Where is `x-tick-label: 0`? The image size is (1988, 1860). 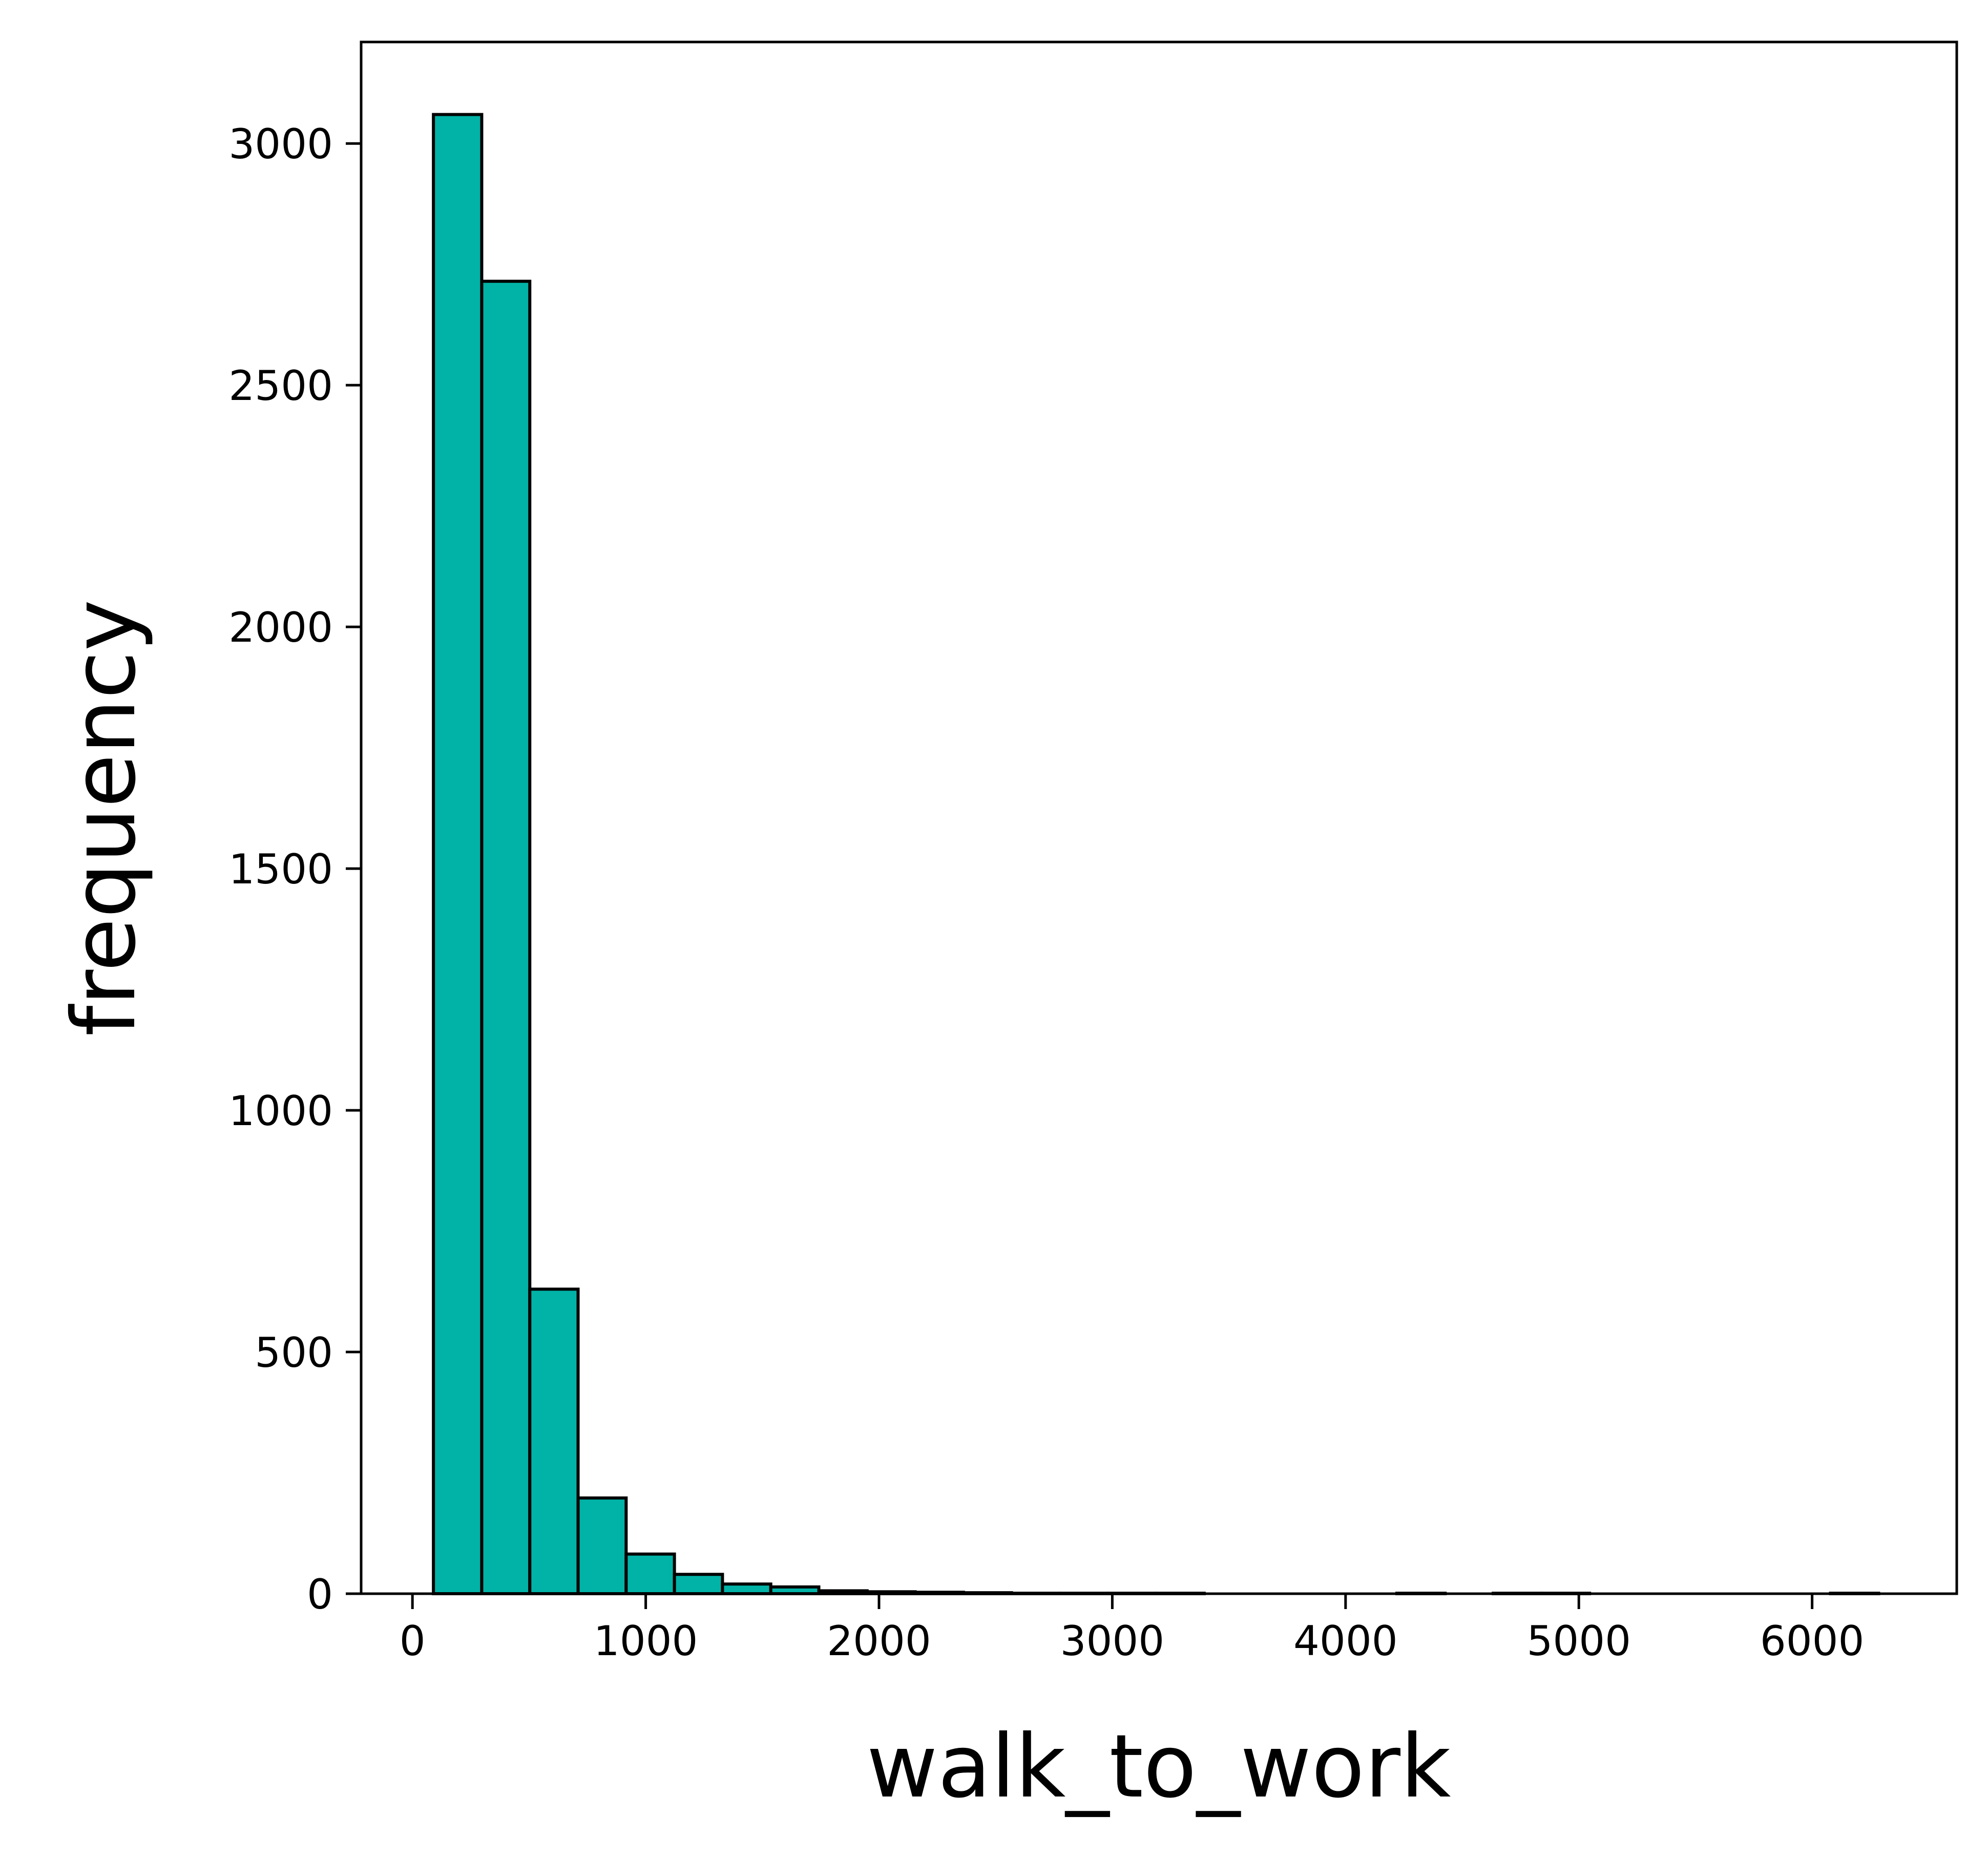
x-tick-label: 0 is located at coordinates (413, 1641).